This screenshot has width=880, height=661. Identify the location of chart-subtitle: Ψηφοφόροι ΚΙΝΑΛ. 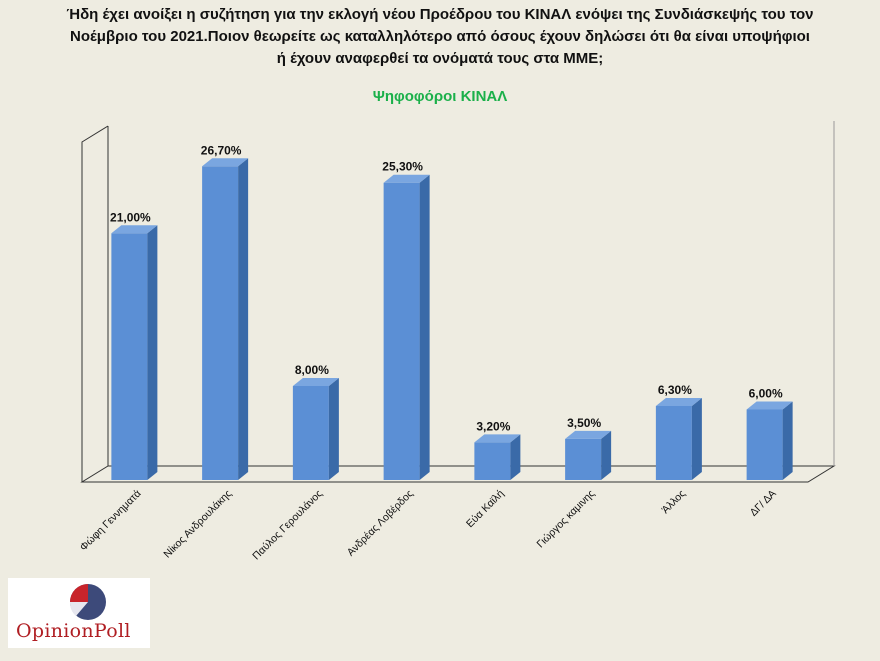
(440, 96).